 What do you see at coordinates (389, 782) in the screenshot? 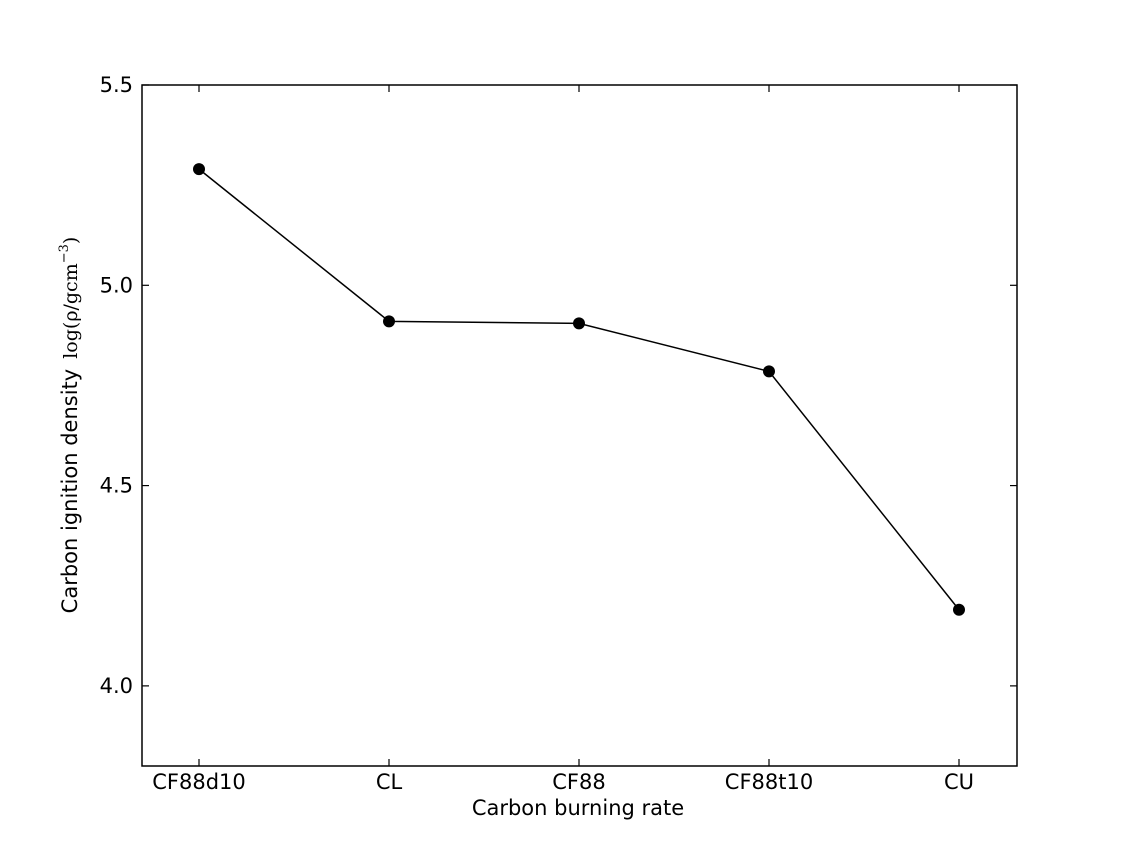
I see `x-tick-label: CL` at bounding box center [389, 782].